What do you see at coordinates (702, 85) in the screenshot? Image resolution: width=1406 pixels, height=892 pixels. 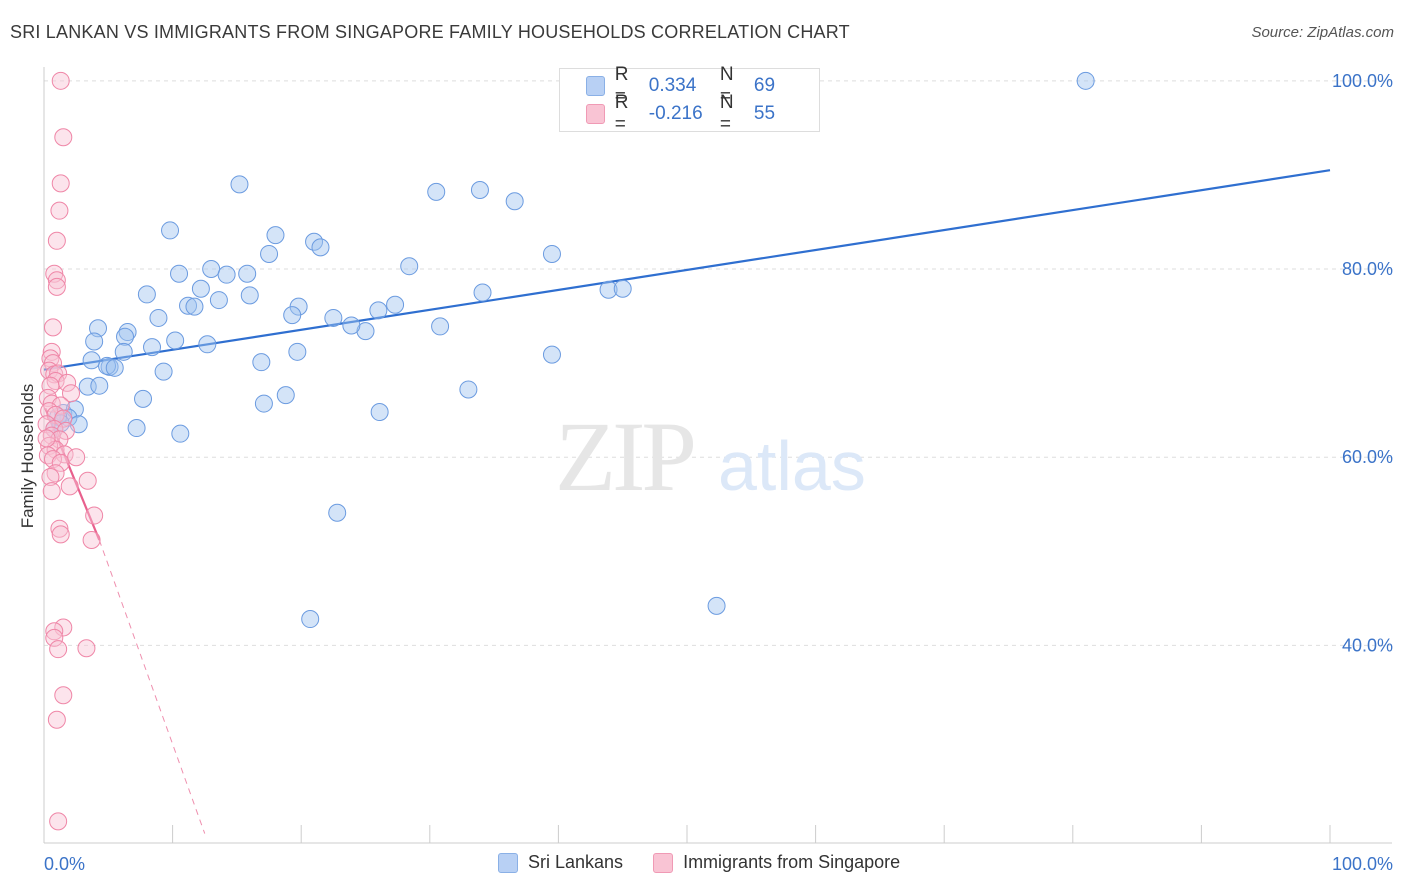 I see `legend-row-sri-lankans: R = 0.334 N = 69` at bounding box center [702, 85].